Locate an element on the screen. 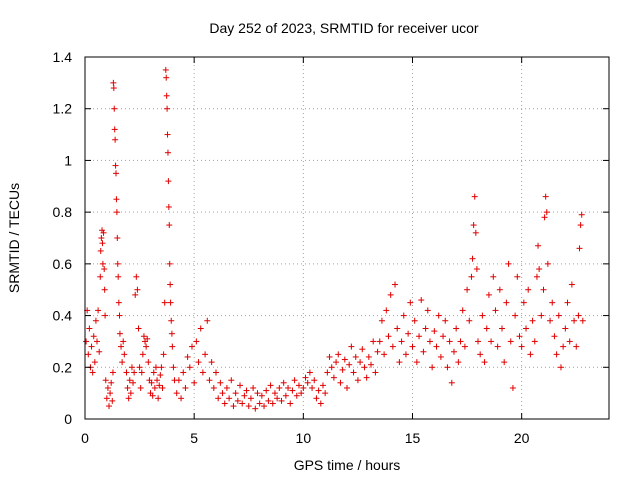 The height and width of the screenshot is (480, 640). y-tick-label: 0 is located at coordinates (68, 419).